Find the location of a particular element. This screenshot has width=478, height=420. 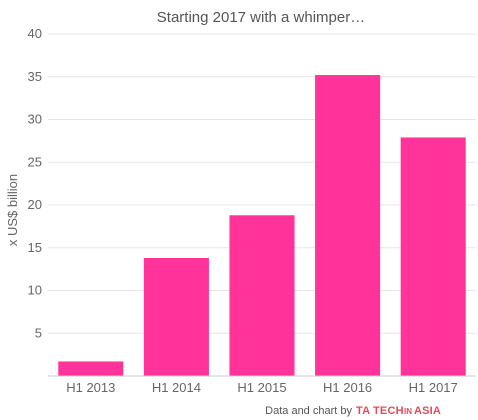

bar-h1-2014 is located at coordinates (176, 317).